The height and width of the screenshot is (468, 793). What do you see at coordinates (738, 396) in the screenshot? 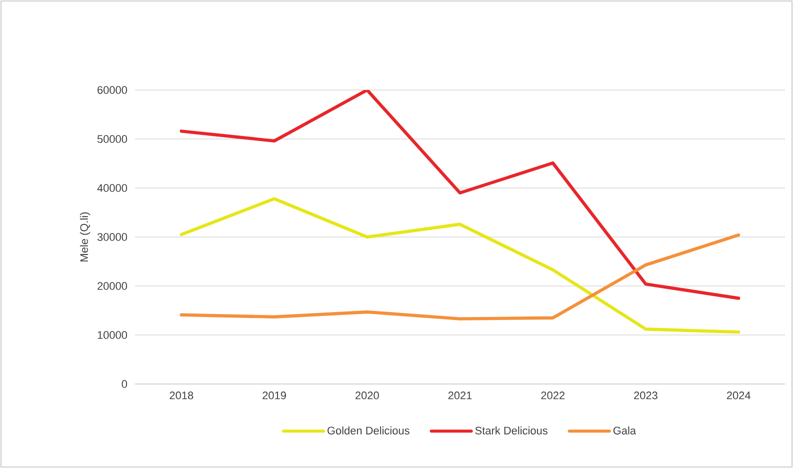
I see `x-tick-label: 2024` at bounding box center [738, 396].